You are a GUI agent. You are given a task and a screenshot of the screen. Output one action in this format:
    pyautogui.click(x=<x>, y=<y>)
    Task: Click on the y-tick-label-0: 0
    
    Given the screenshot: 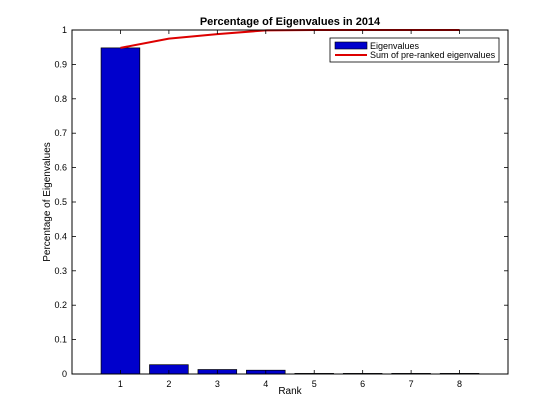 What is the action you would take?
    pyautogui.click(x=64, y=374)
    